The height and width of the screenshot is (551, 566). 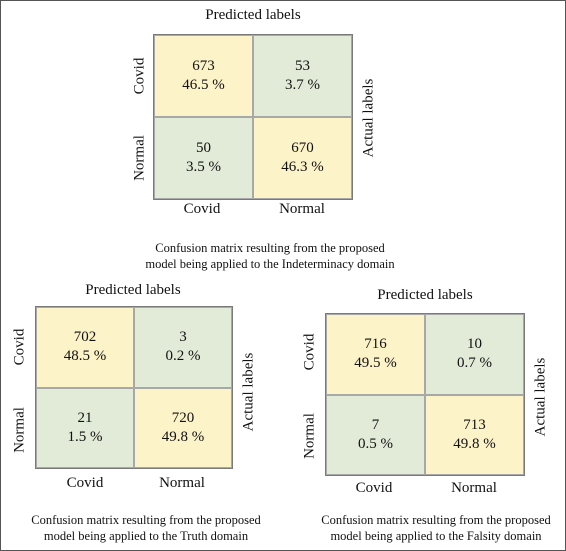 I want to click on cell-percent: 3.7 %, so click(x=302, y=85).